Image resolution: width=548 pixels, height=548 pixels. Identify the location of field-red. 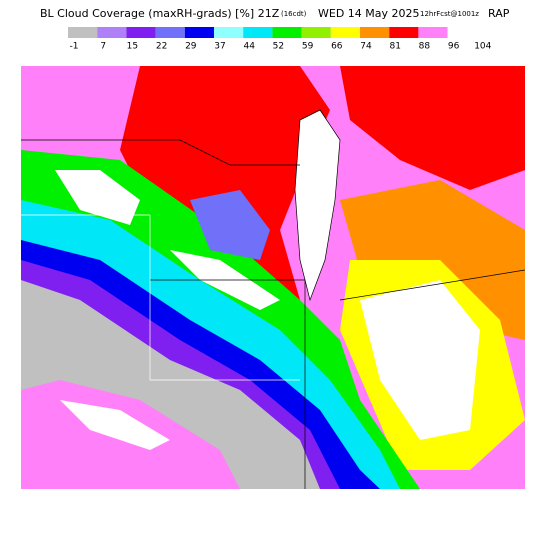
(432, 128).